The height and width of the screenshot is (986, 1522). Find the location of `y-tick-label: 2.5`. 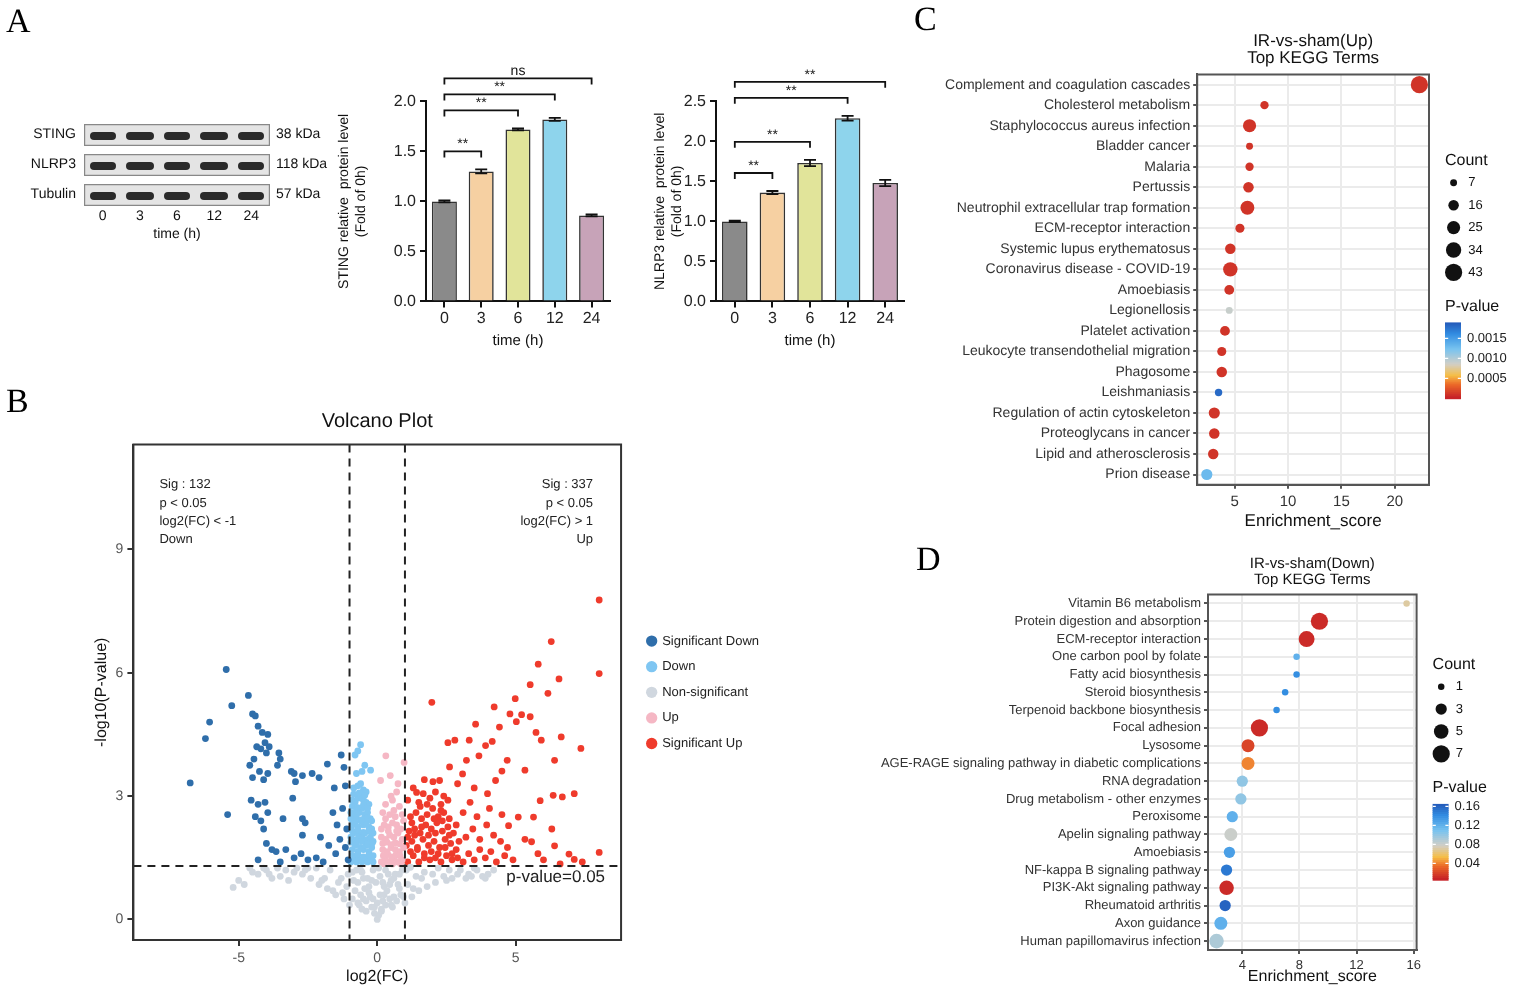

y-tick-label: 2.5 is located at coordinates (695, 100).